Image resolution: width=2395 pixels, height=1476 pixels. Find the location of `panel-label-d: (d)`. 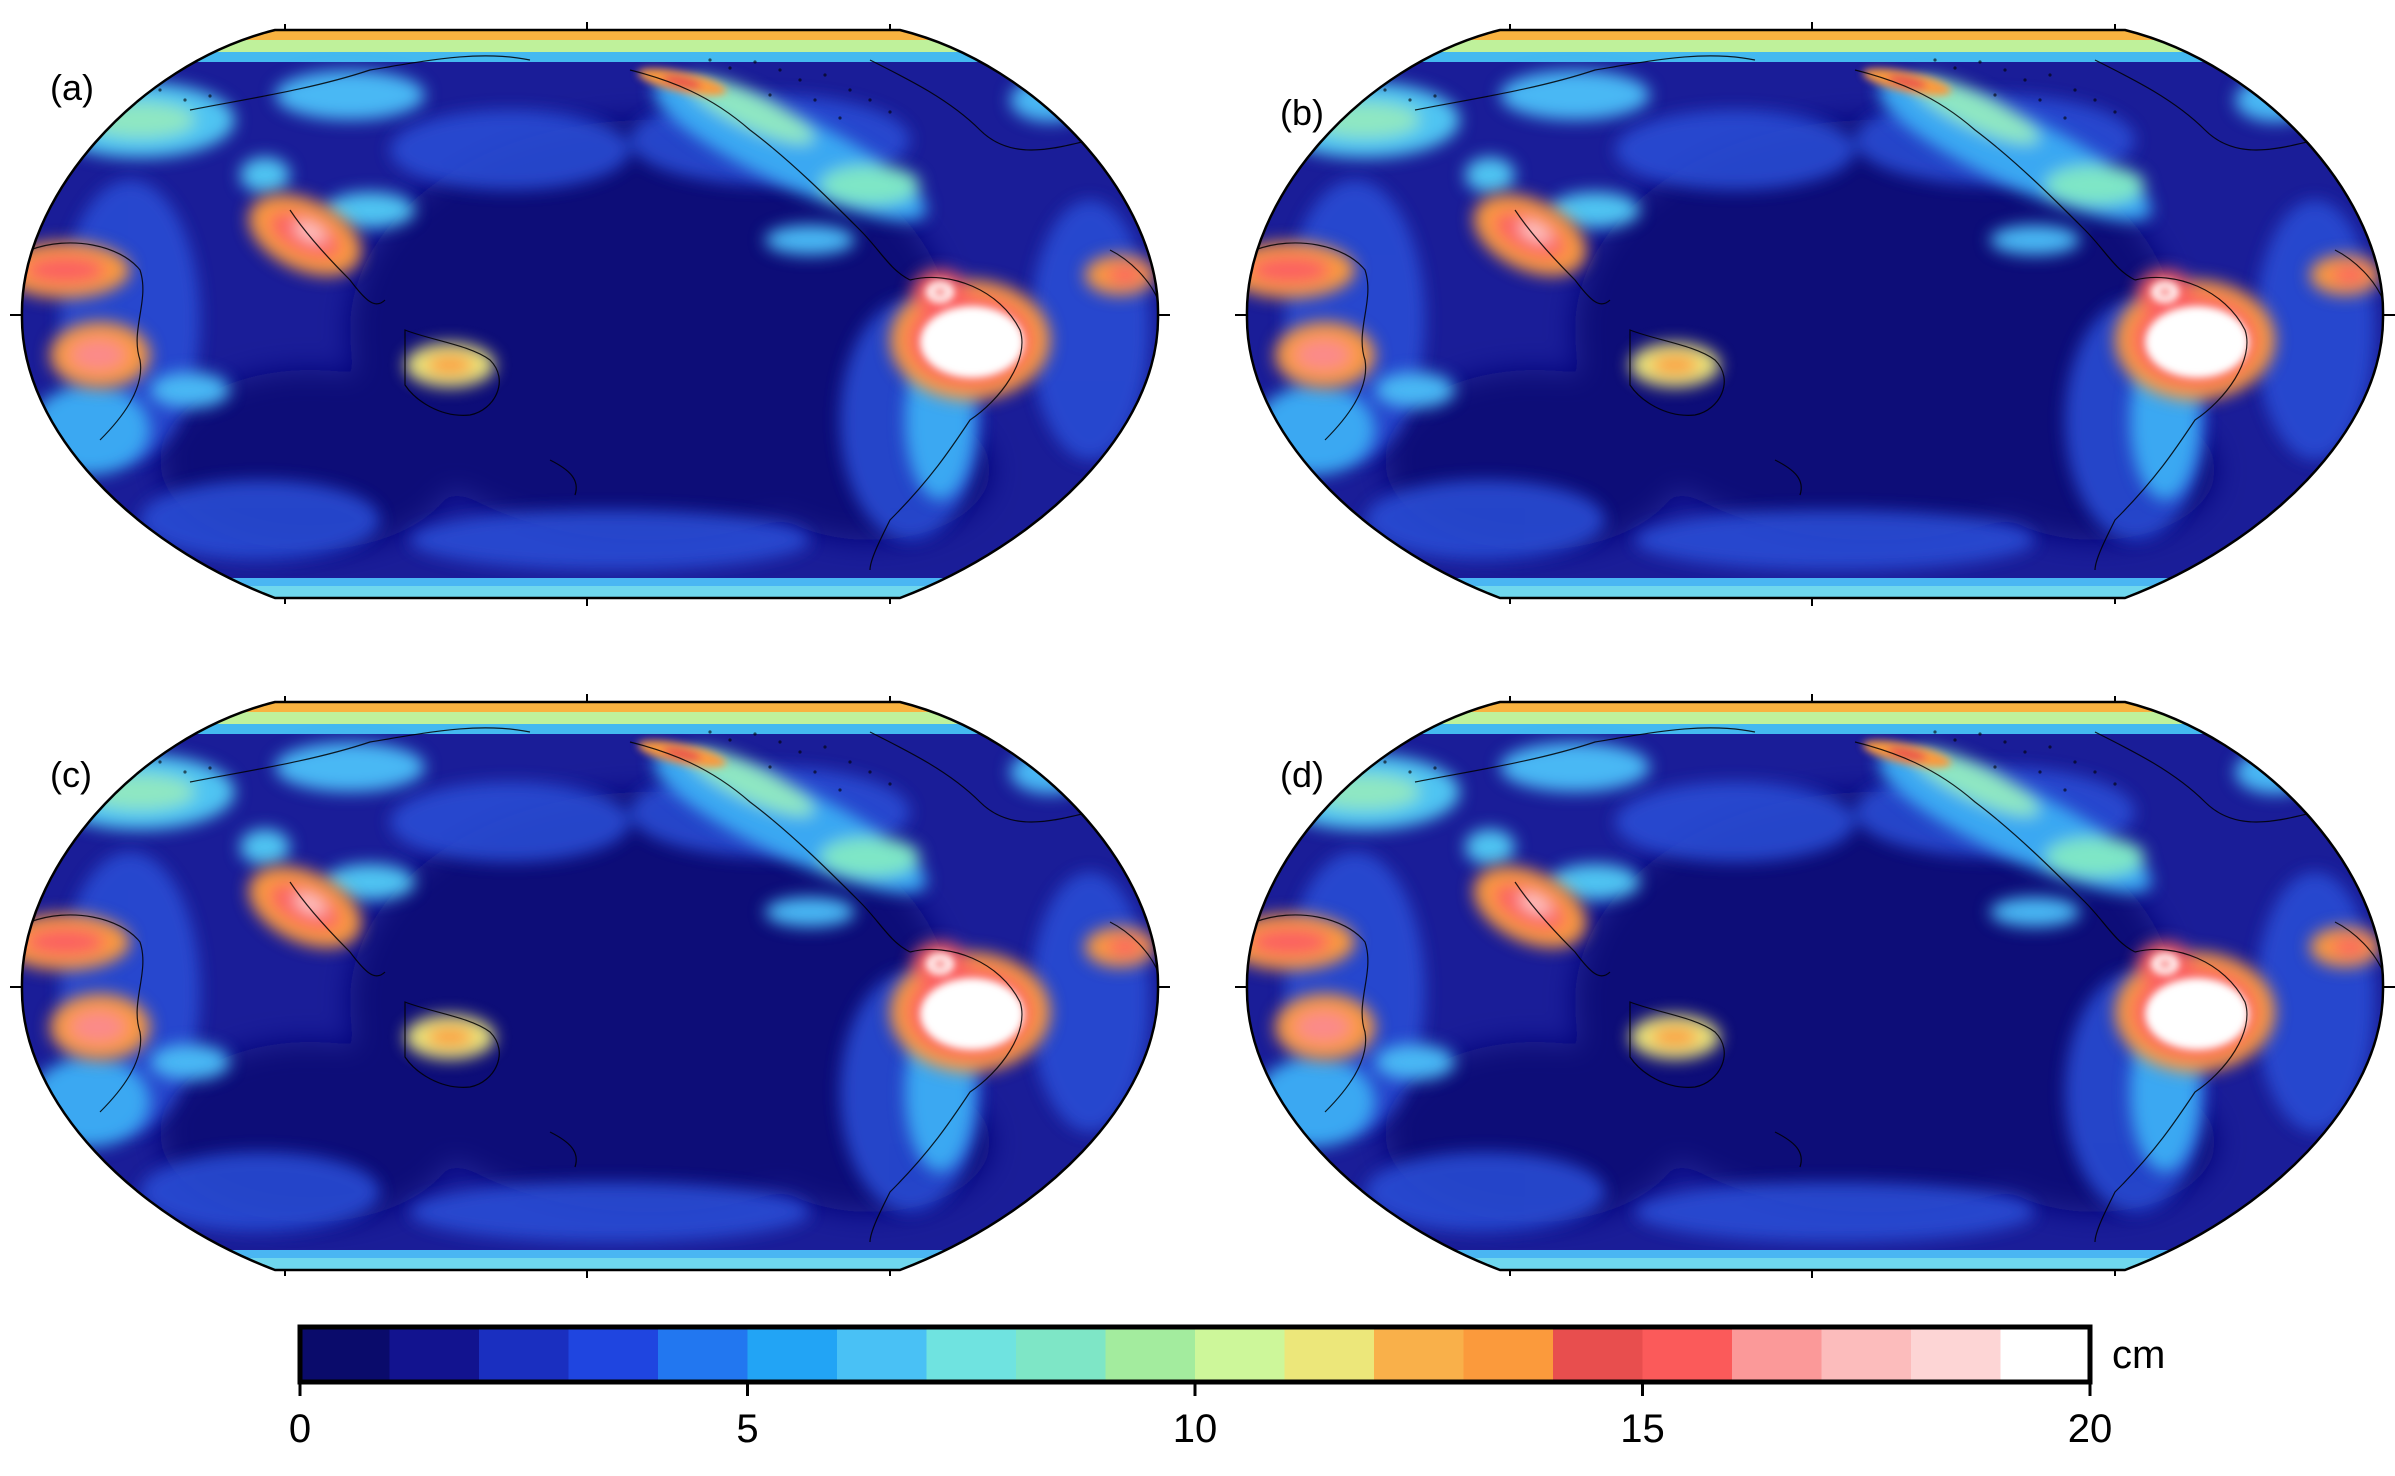

panel-label-d: (d) is located at coordinates (1302, 774).